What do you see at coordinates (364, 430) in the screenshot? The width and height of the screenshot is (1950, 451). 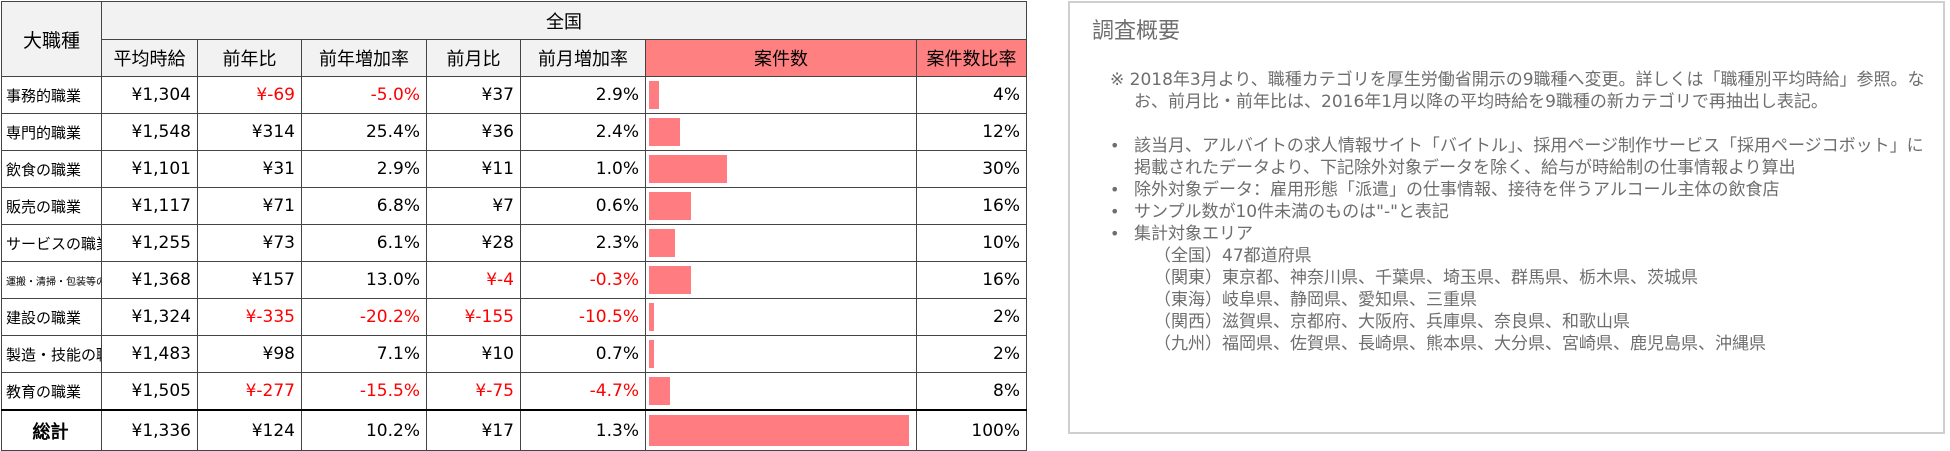 I see `yoy-rate-cell: 10.2%` at bounding box center [364, 430].